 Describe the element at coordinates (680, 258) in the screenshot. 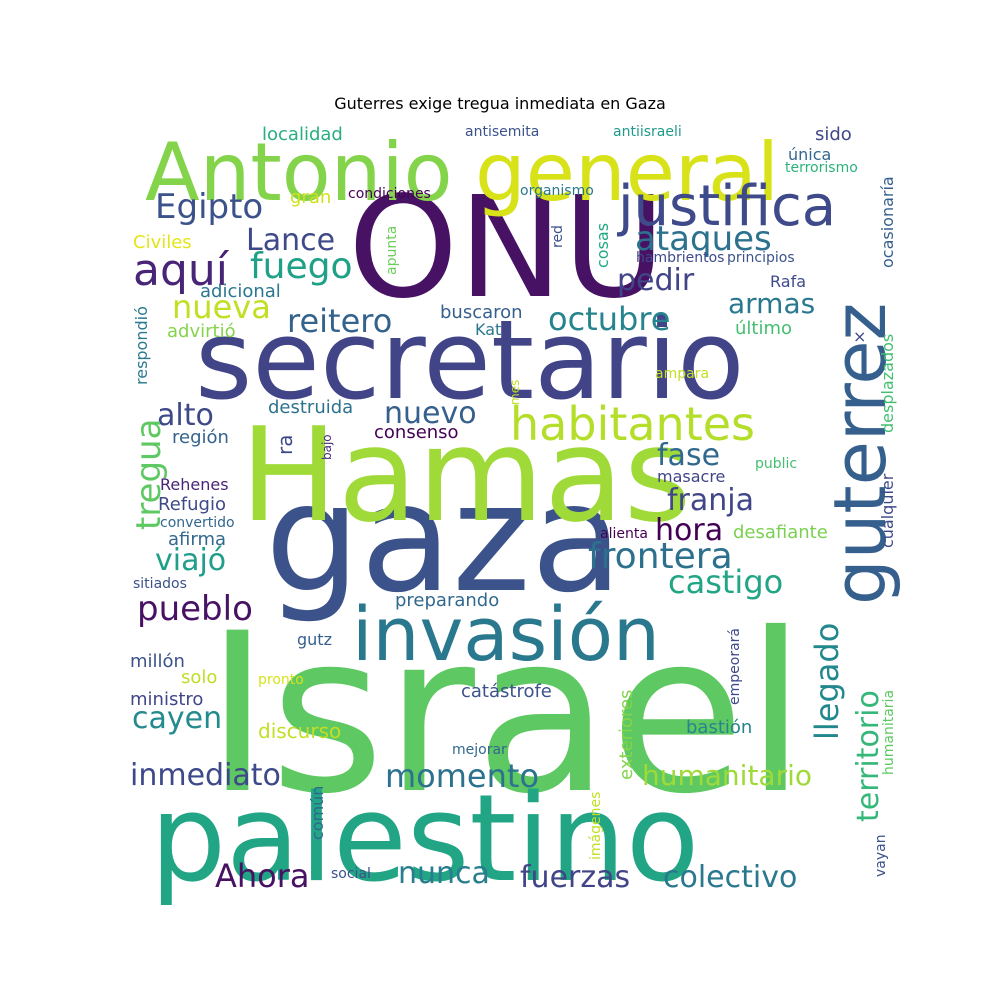

I see `word-hambrientos: hambrientos` at that location.